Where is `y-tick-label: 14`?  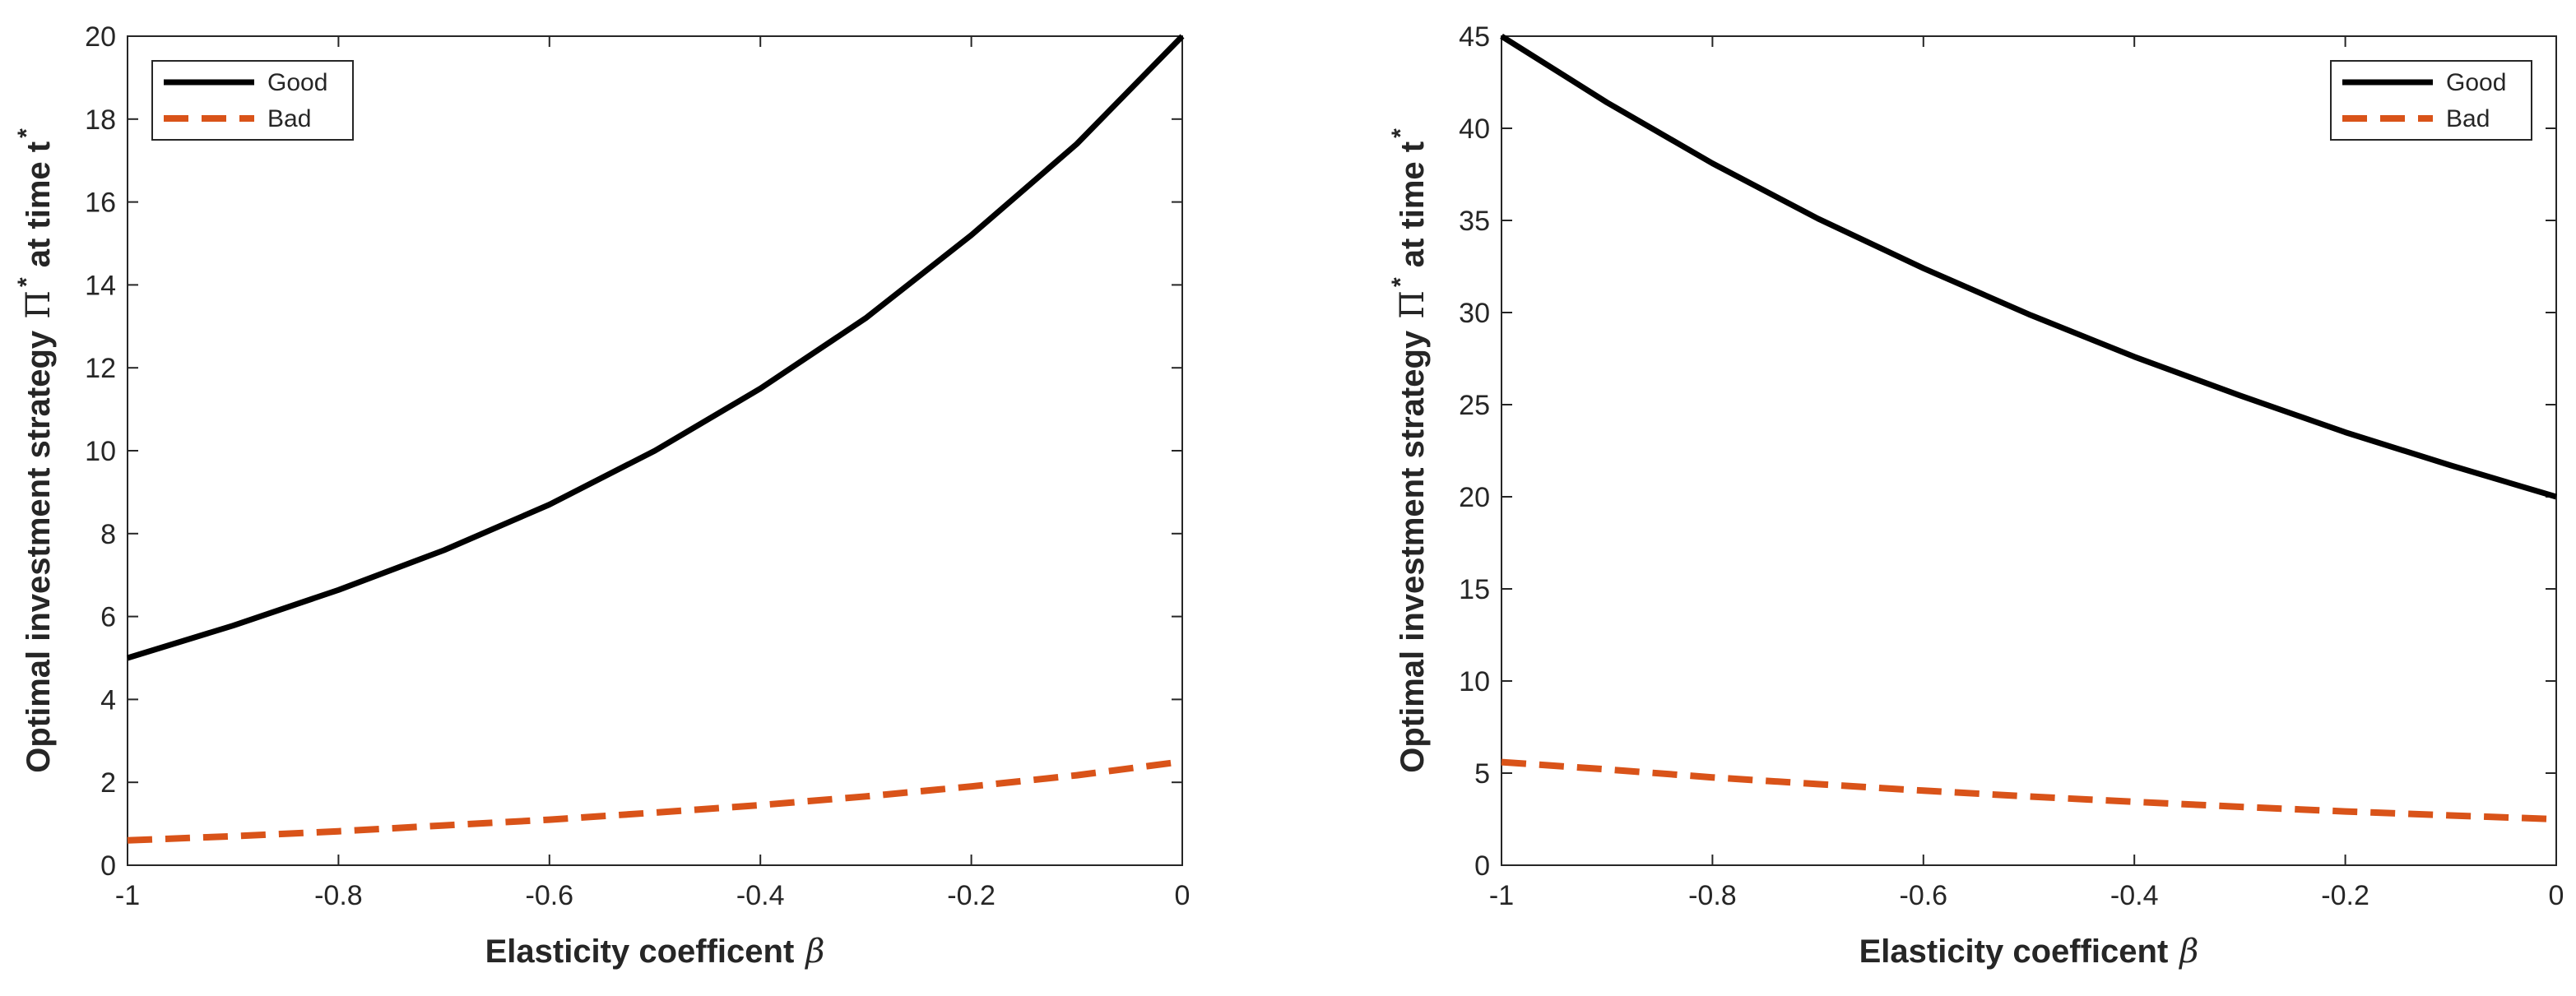 y-tick-label: 14 is located at coordinates (100, 285).